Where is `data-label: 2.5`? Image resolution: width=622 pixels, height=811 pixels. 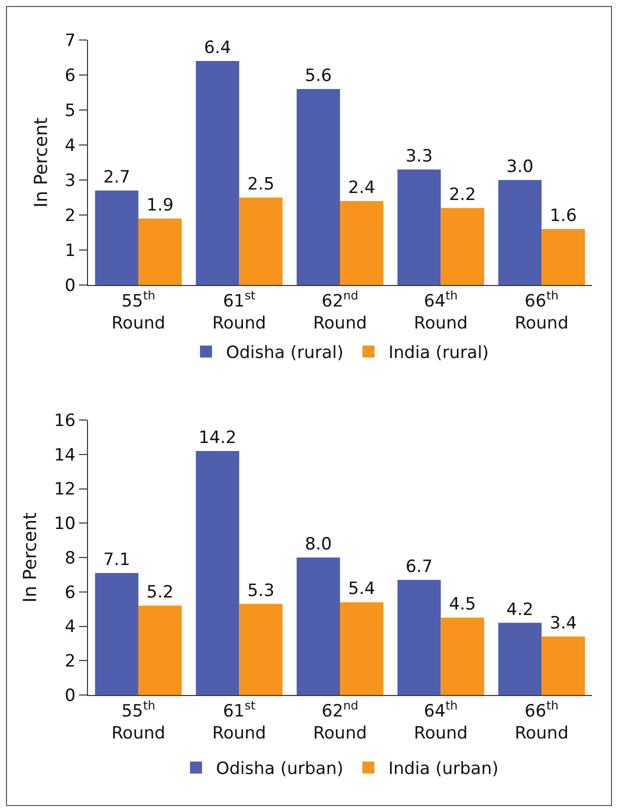
data-label: 2.5 is located at coordinates (260, 184).